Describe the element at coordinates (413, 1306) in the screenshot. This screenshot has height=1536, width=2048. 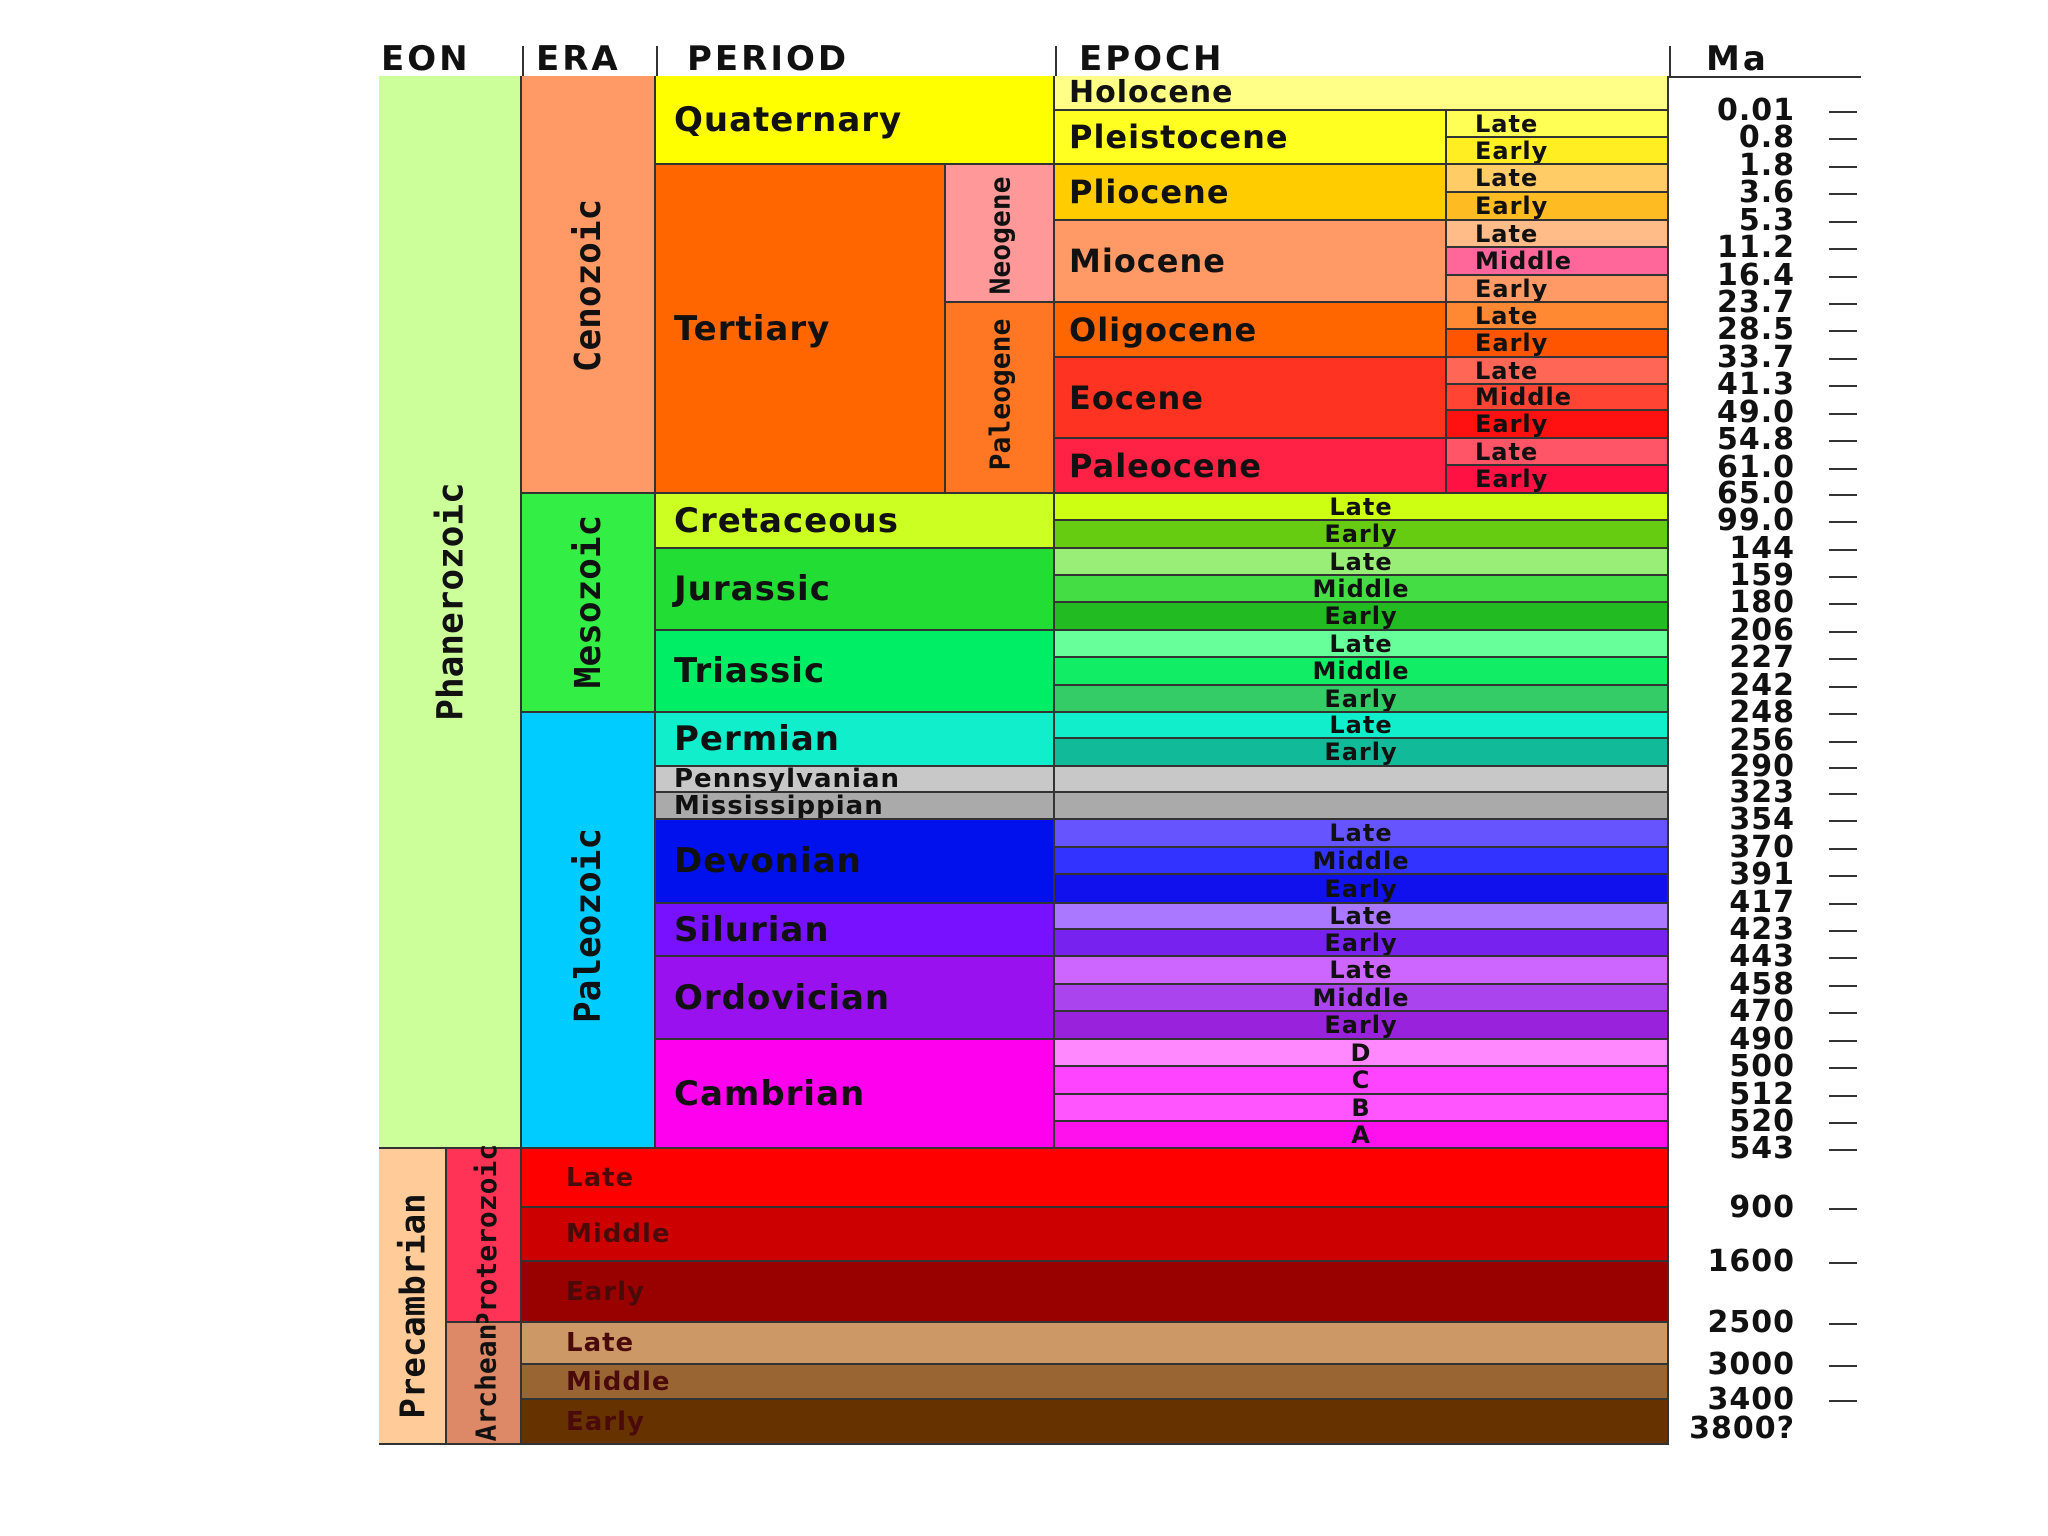
I see `eon-precambrian-label: Precambrian` at that location.